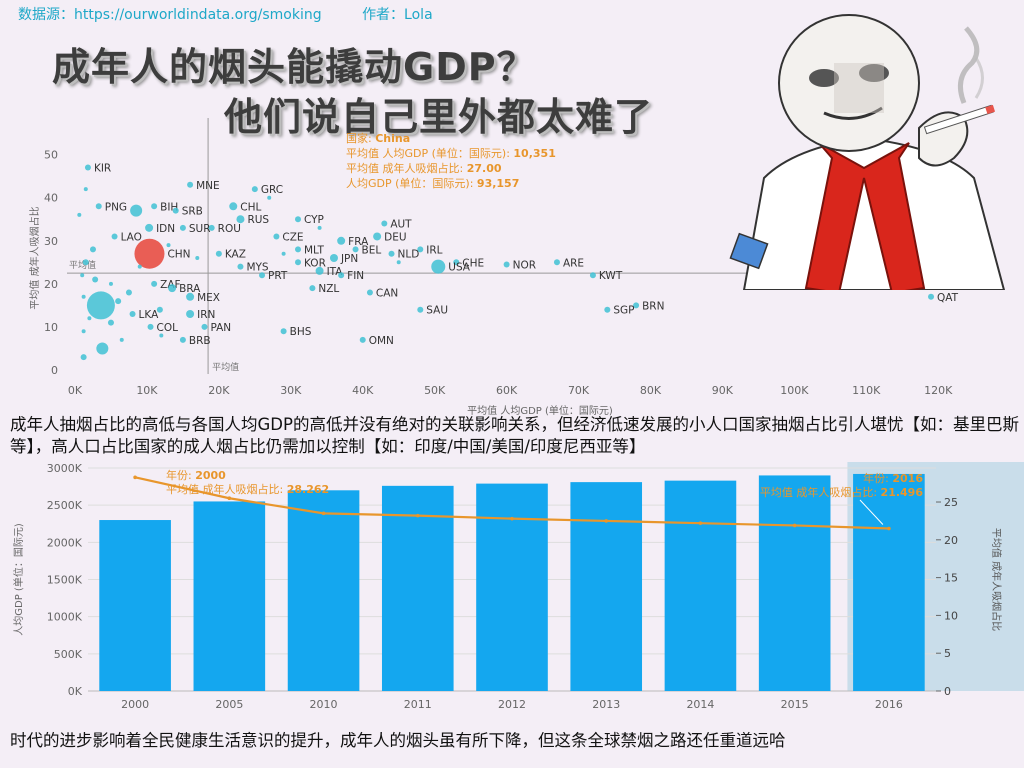 The width and height of the screenshot is (1024, 768). What do you see at coordinates (51, 241) in the screenshot?
I see `y-tick-label: 30` at bounding box center [51, 241].